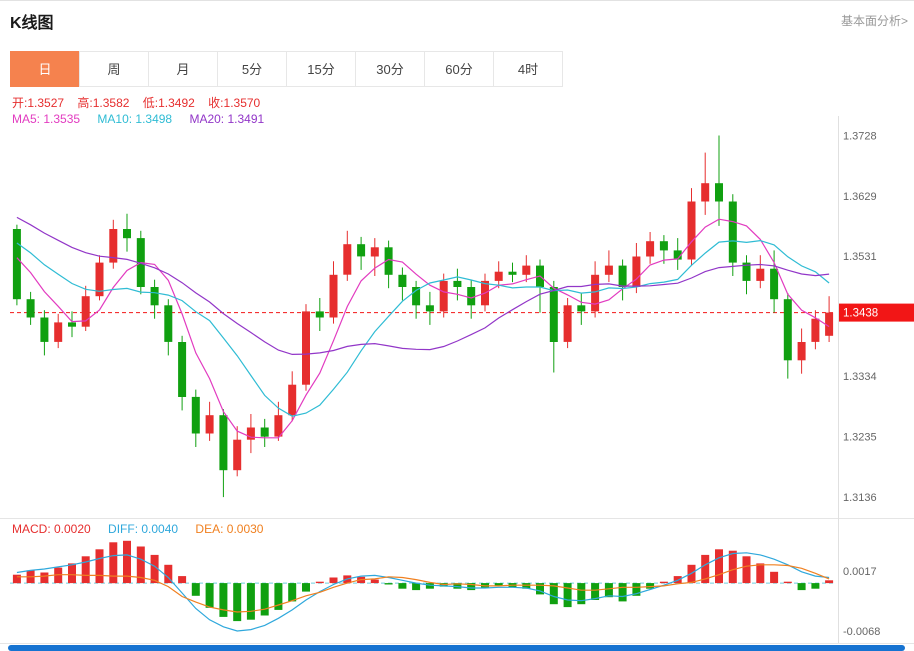  What do you see at coordinates (860, 314) in the screenshot?
I see `svg-text: 1.3438` at bounding box center [860, 314].